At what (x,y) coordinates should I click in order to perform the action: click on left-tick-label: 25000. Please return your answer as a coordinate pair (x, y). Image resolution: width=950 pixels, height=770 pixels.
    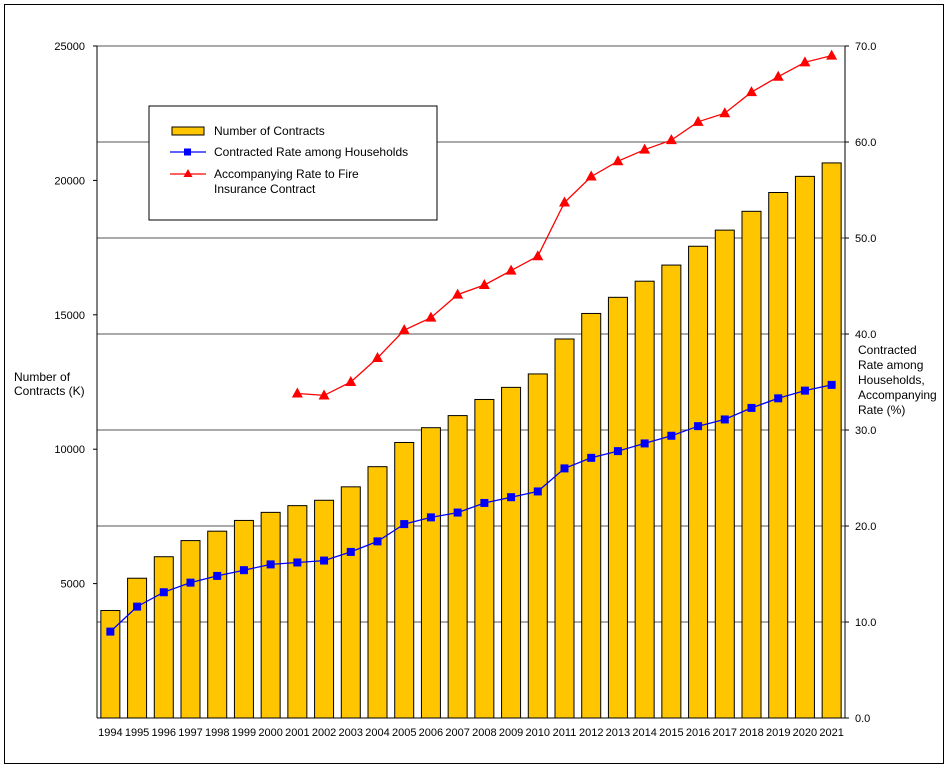
    Looking at the image, I should click on (69, 47).